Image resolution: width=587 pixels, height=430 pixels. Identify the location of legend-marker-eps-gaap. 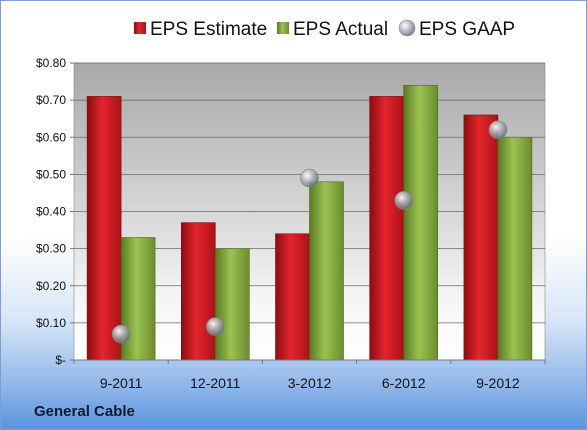
(407, 28).